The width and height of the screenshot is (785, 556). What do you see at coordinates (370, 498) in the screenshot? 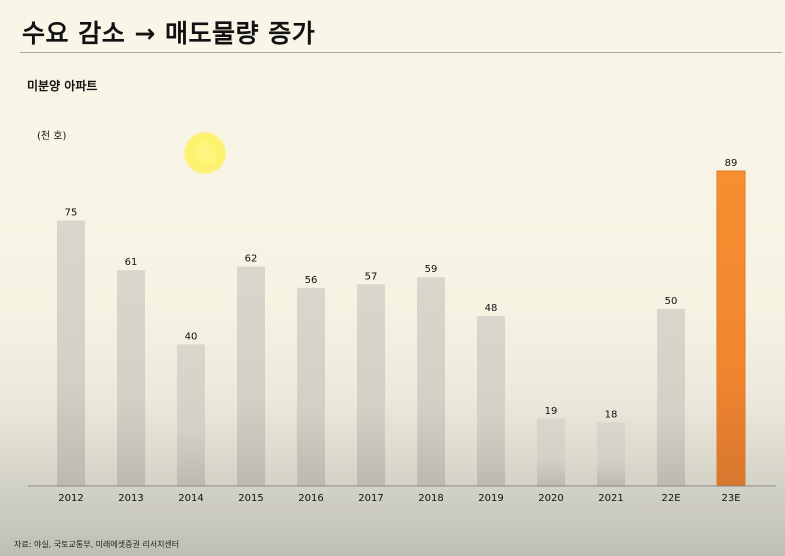
I see `x-tick-label-2017: 2017` at bounding box center [370, 498].